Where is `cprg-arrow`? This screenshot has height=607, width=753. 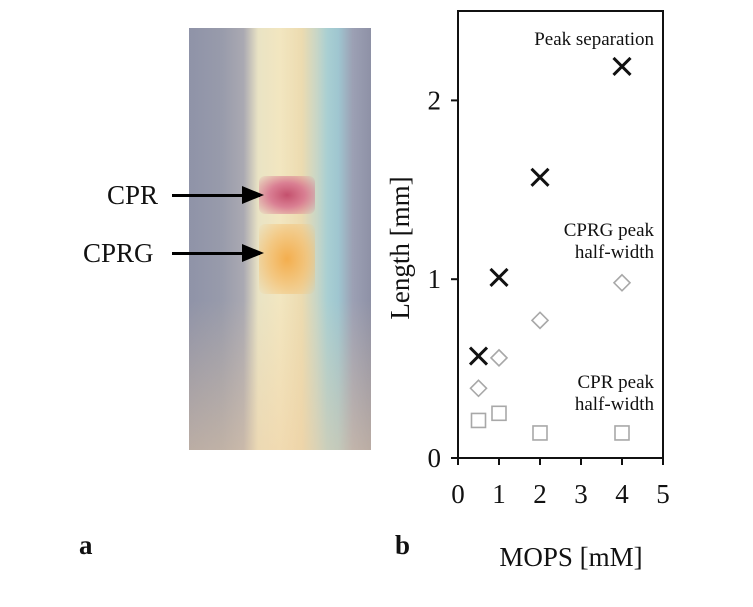 cprg-arrow is located at coordinates (218, 253).